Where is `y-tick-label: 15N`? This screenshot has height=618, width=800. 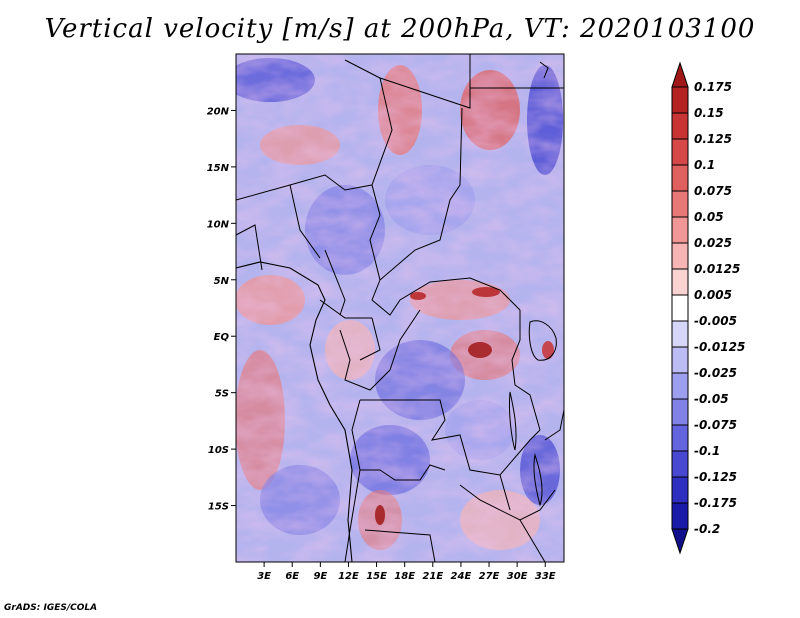 y-tick-label: 15N is located at coordinates (218, 168).